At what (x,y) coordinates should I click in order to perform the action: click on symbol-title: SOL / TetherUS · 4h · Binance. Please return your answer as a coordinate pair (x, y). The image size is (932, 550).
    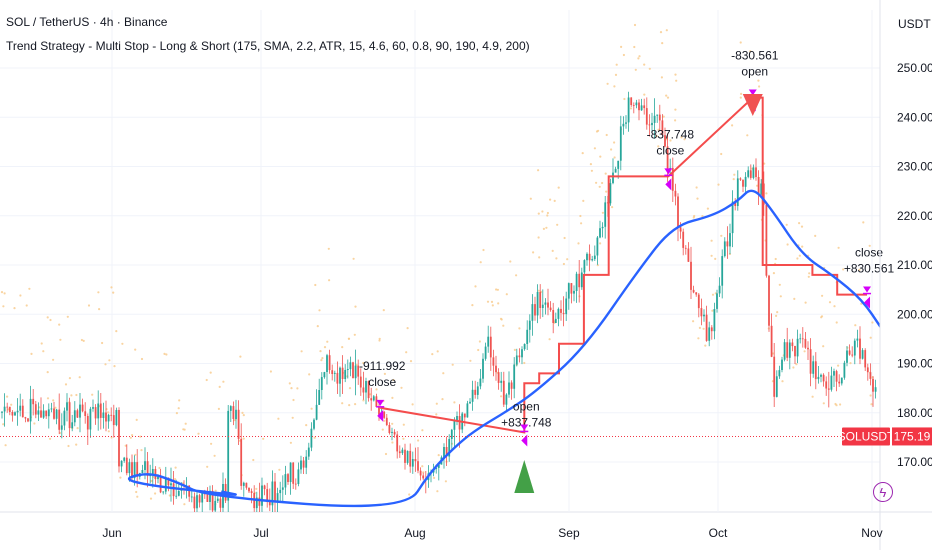
    Looking at the image, I should click on (87, 22).